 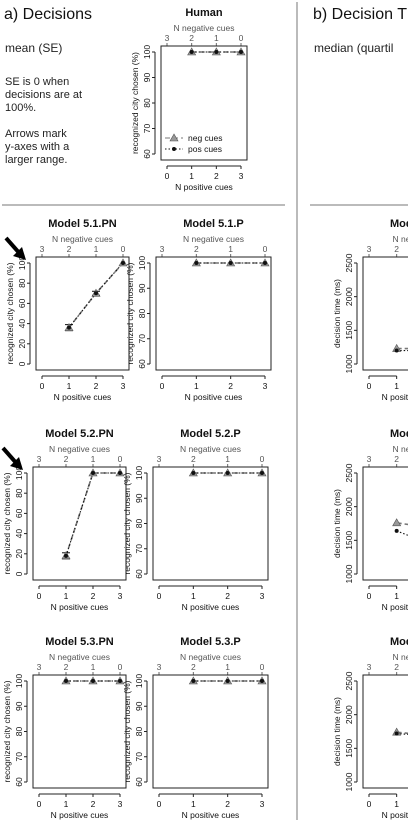 What do you see at coordinates (210, 434) in the screenshot?
I see `chart-title: Model 5.2.P` at bounding box center [210, 434].